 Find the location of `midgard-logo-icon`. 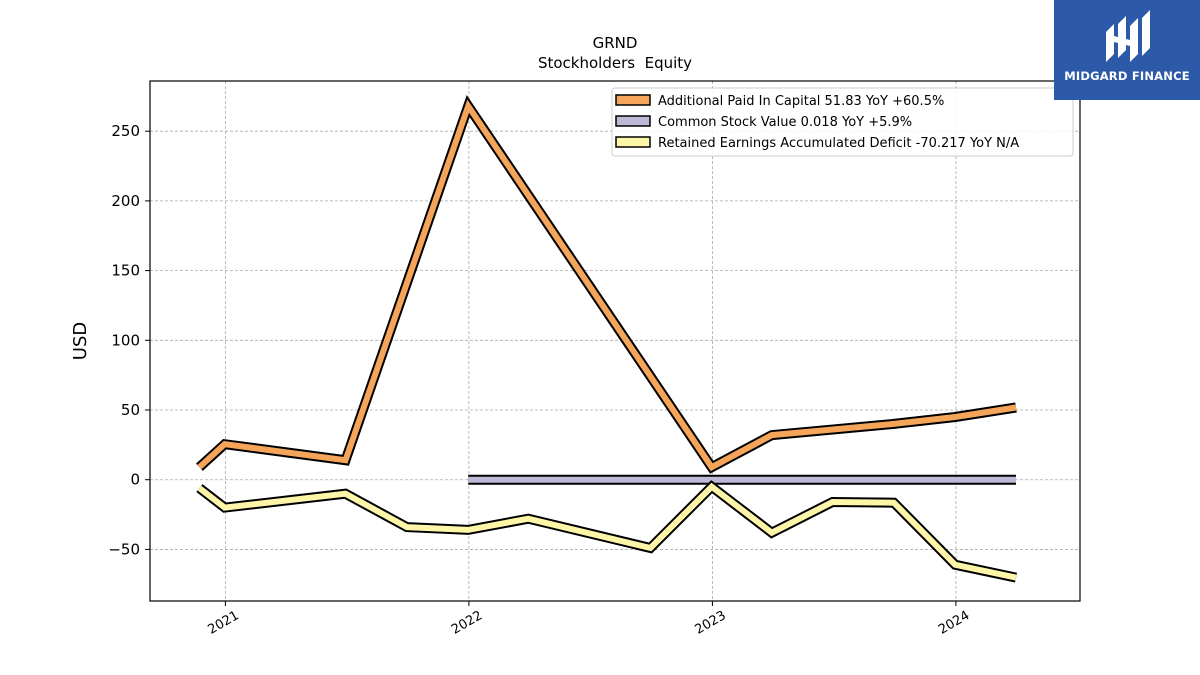

midgard-logo-icon is located at coordinates (1128, 36).